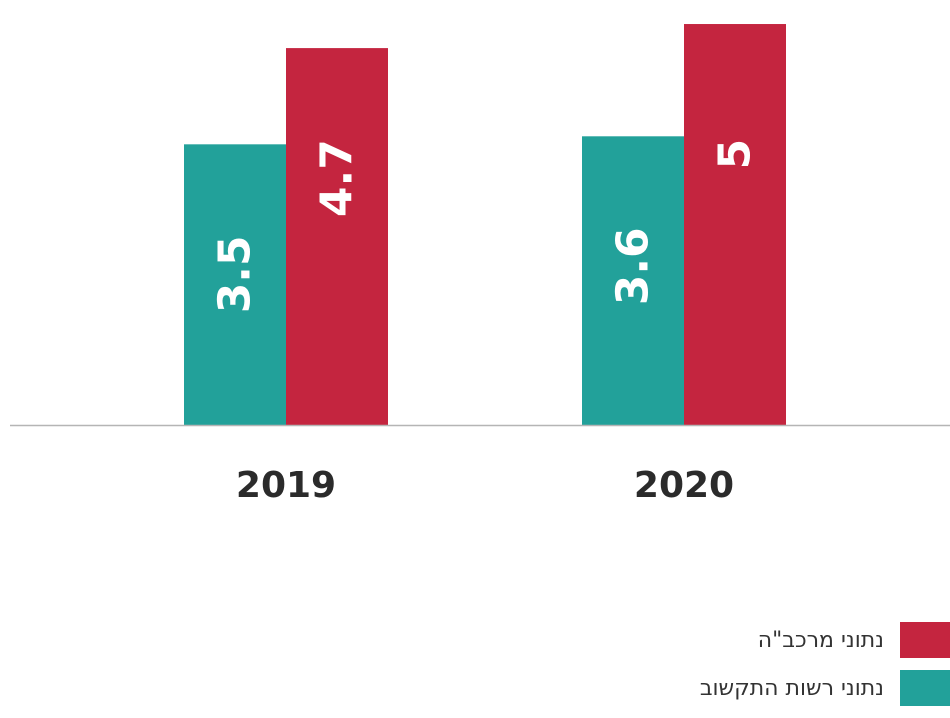 The width and height of the screenshot is (950, 718). I want to click on value-label-2019-series-2: 4.7, so click(337, 178).